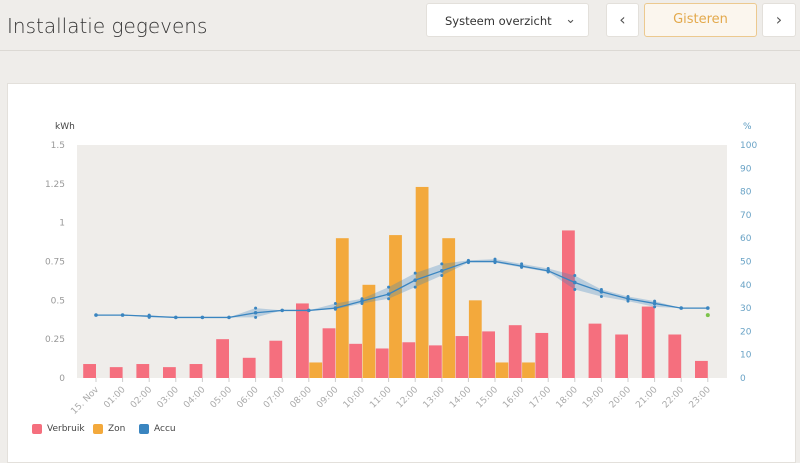  I want to click on y-tick-label: 1, so click(62, 224).